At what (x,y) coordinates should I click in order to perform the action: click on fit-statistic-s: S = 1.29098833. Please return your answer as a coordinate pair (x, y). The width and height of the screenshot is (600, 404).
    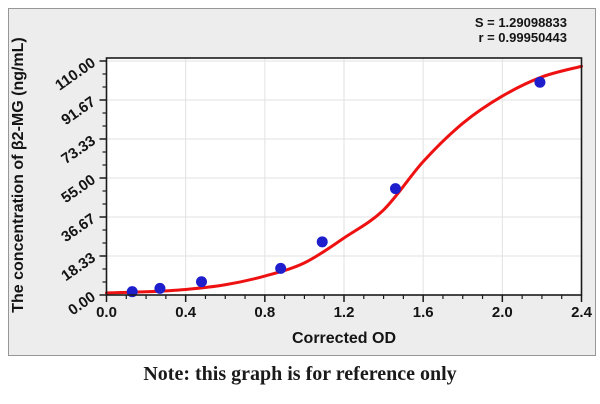
    Looking at the image, I should click on (520, 22).